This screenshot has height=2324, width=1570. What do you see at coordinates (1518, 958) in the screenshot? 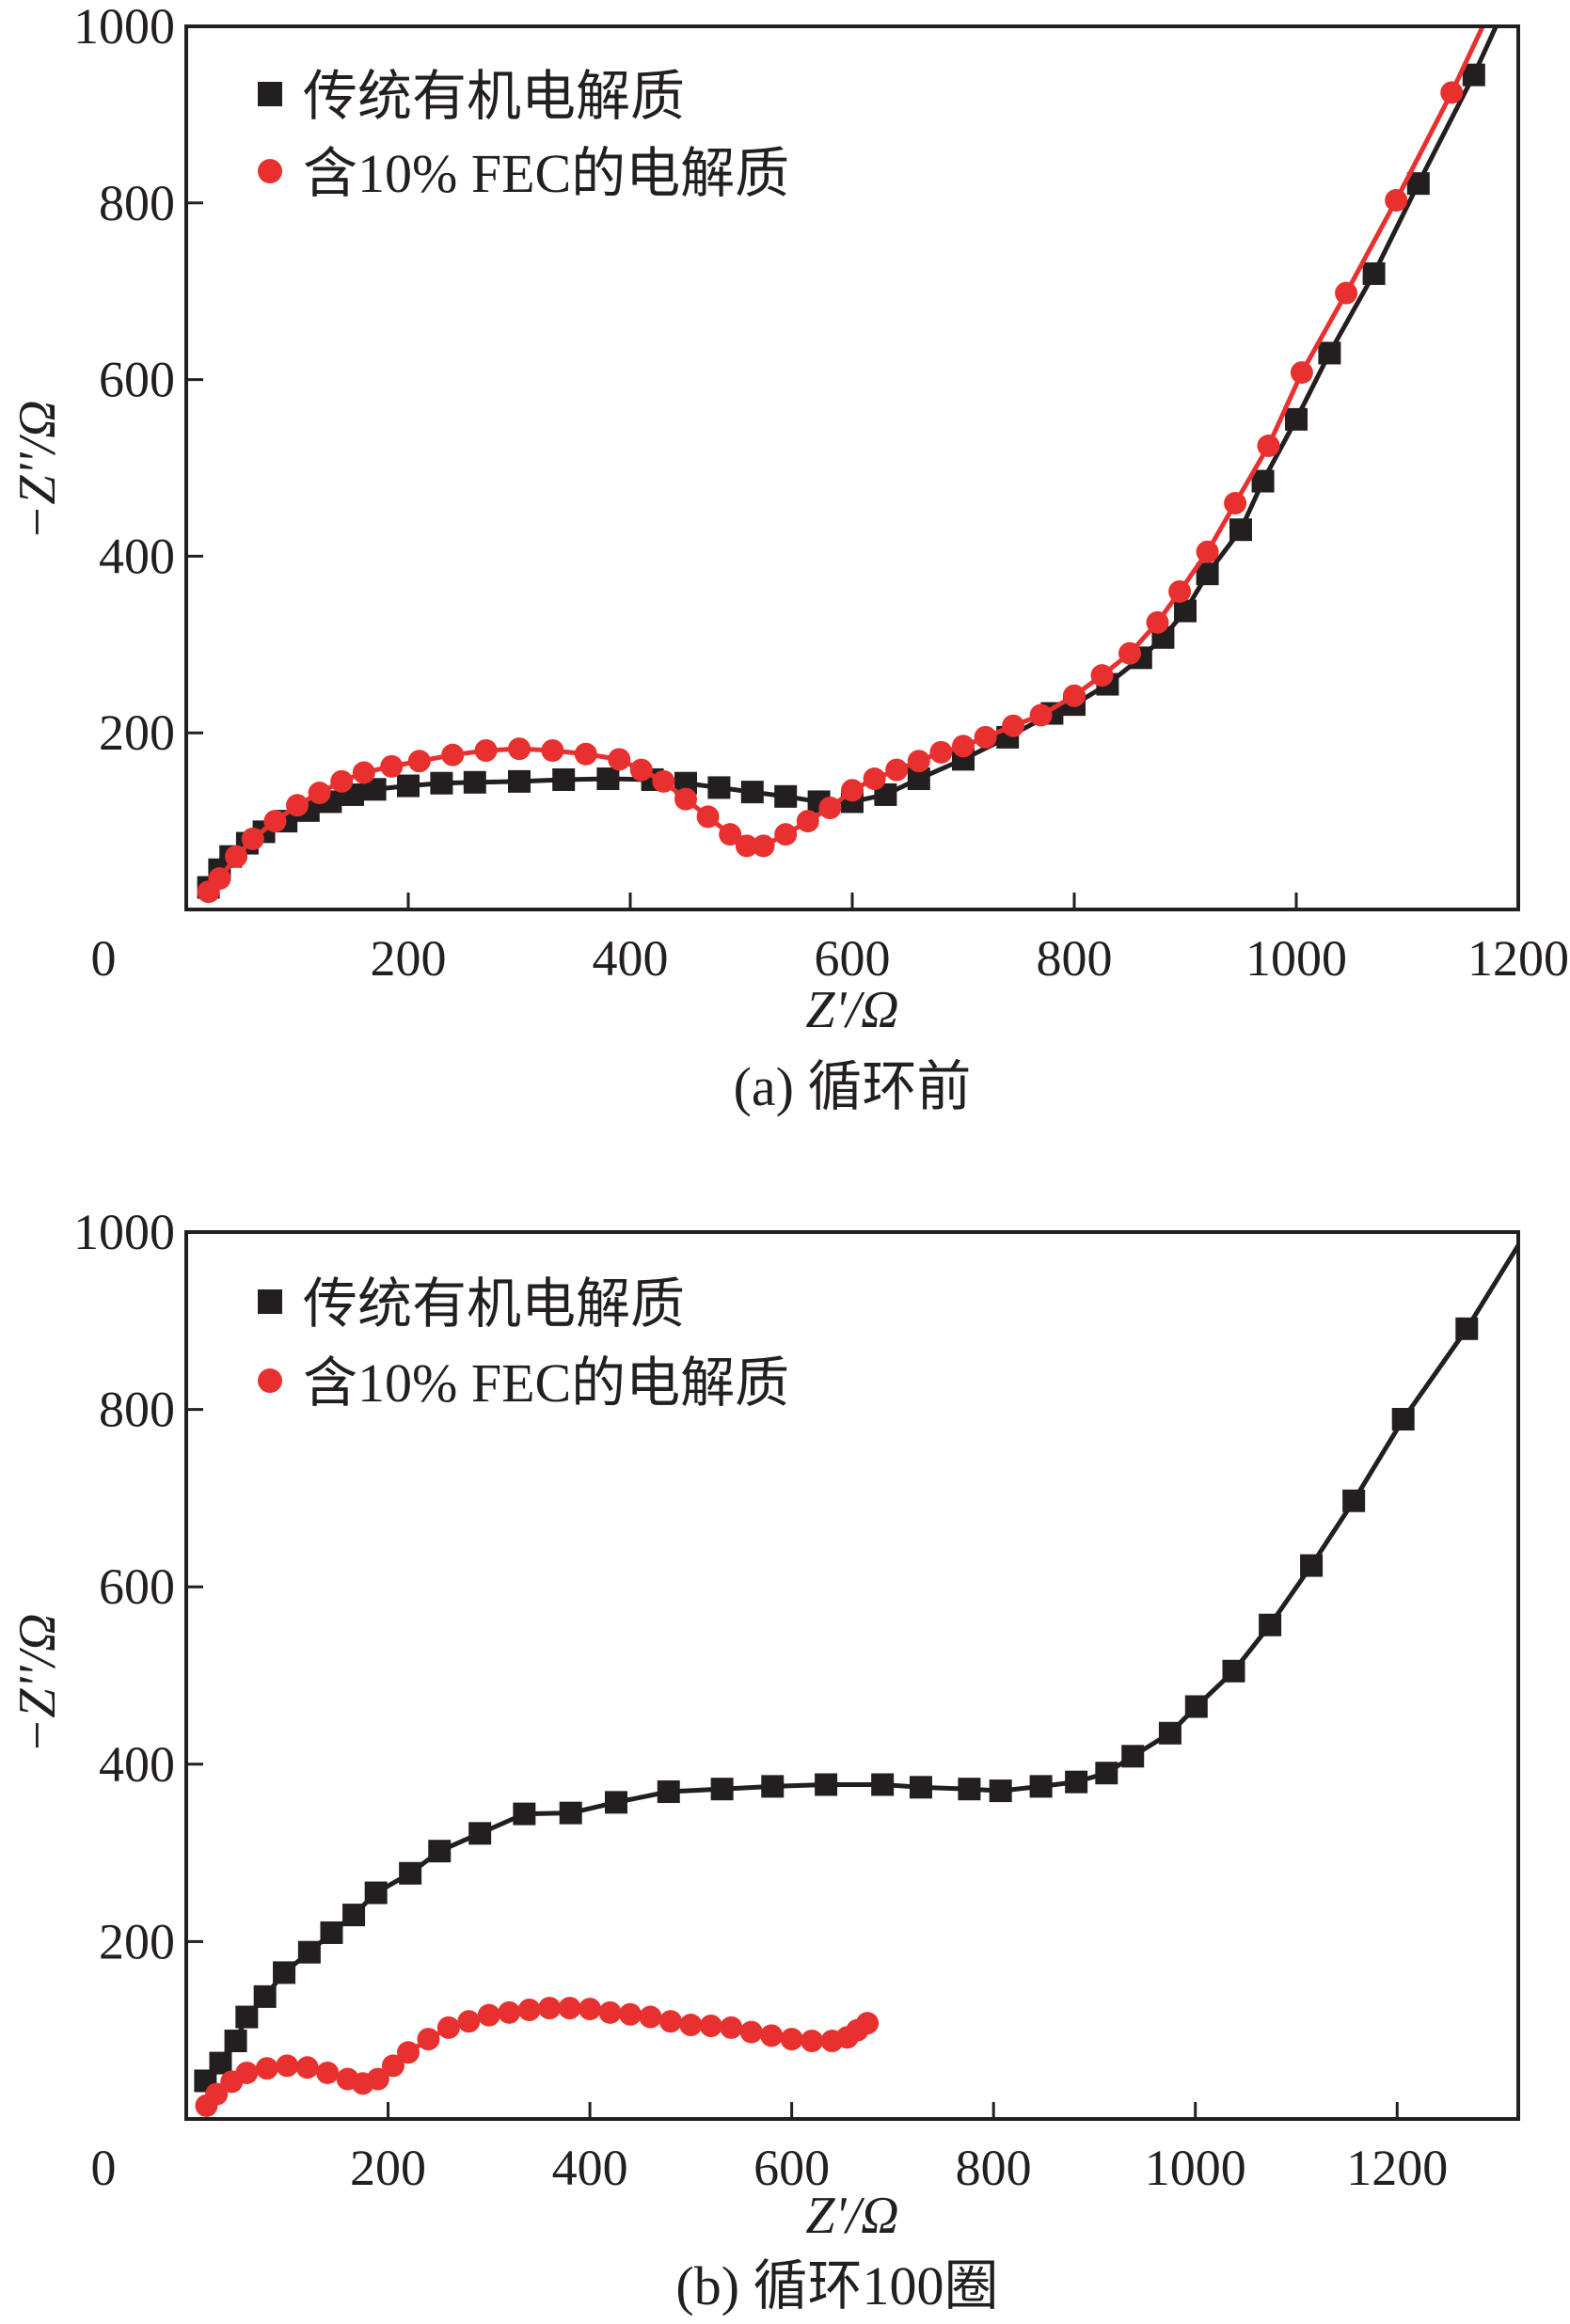
I see `x-tick-label: 1200` at bounding box center [1518, 958].